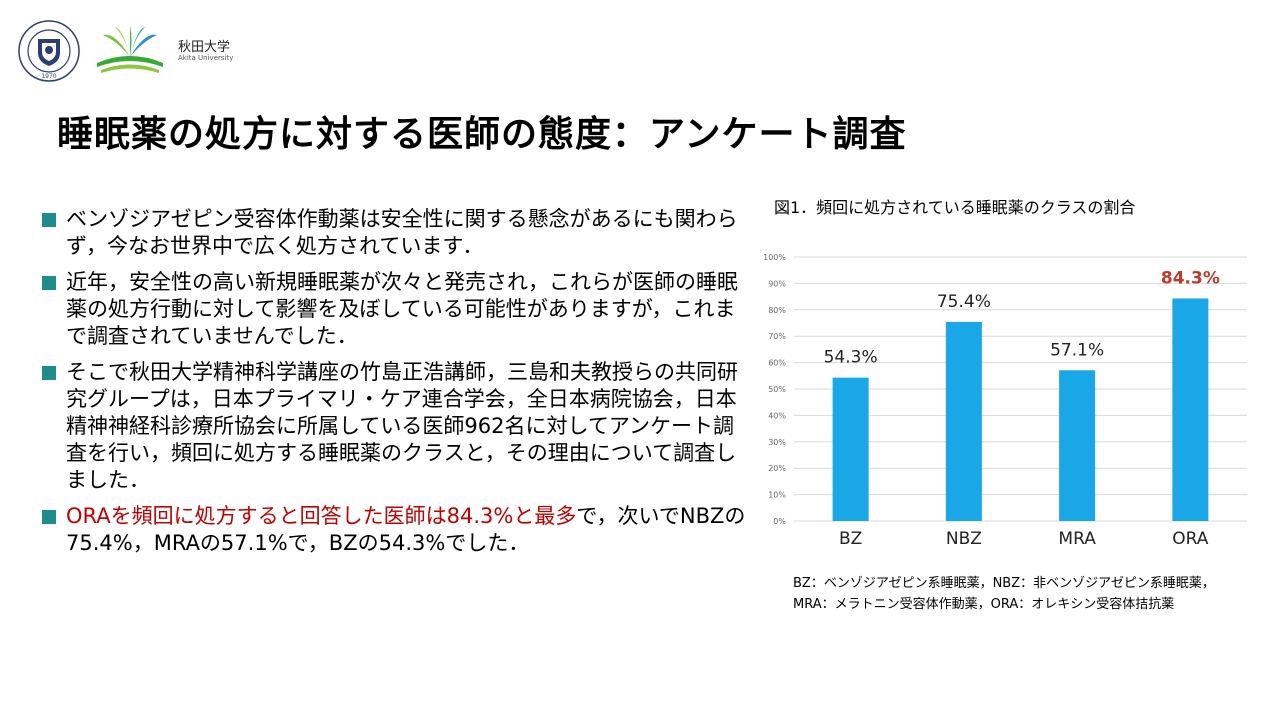 This screenshot has width=1280, height=720. Describe the element at coordinates (777, 389) in the screenshot. I see `y-tick-label: 50%` at that location.